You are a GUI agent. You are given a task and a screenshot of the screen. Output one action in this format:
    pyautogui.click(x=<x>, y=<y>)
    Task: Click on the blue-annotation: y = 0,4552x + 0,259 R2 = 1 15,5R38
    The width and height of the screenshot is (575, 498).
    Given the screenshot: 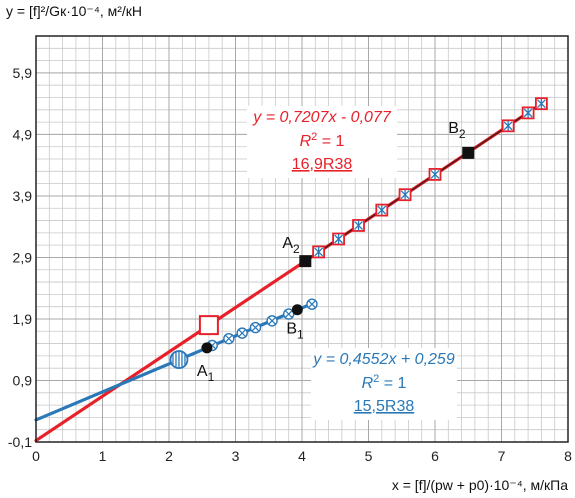 What is the action you would take?
    pyautogui.click(x=384, y=384)
    